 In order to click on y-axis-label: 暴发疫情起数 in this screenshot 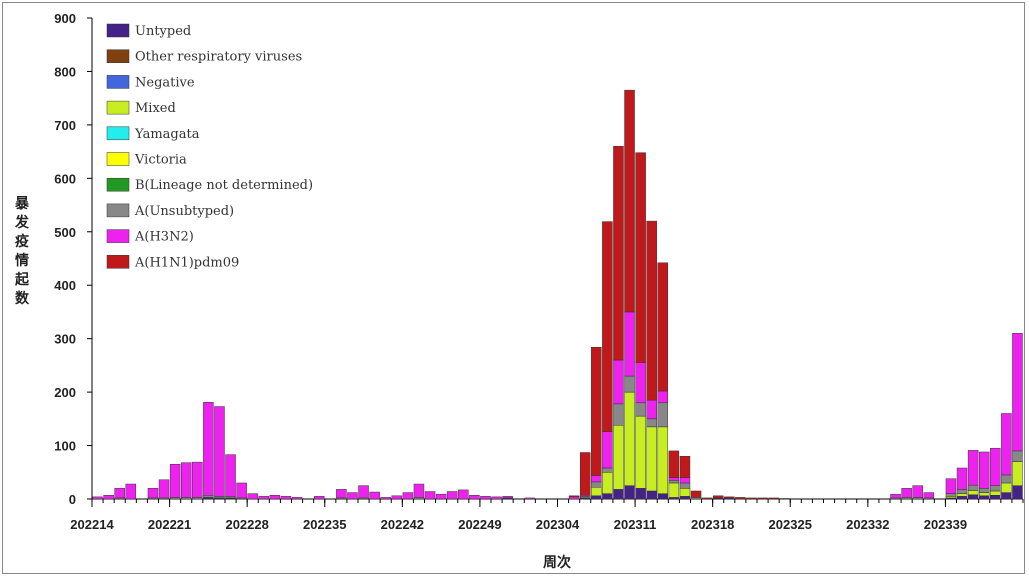, I will do `click(22, 251)`.